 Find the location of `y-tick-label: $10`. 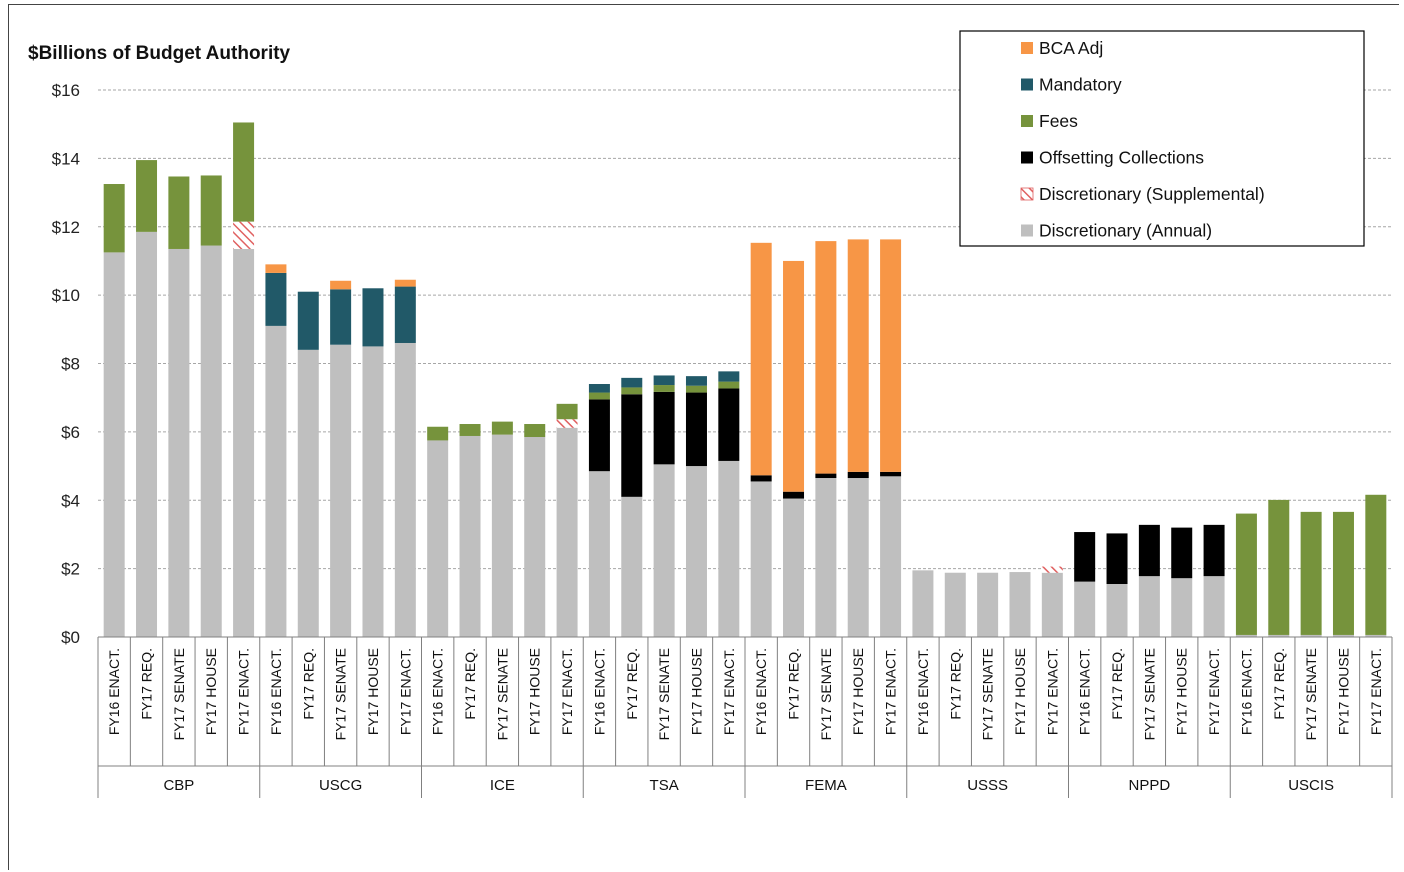

y-tick-label: $10 is located at coordinates (66, 295).